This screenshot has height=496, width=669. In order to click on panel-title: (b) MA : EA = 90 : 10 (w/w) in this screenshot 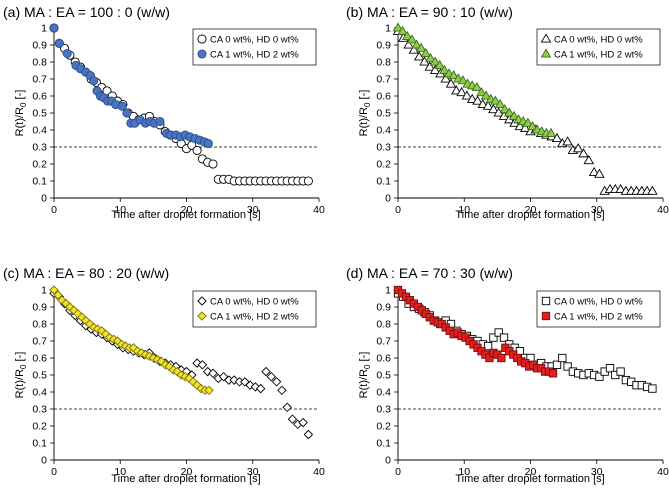, I will do `click(429, 12)`.